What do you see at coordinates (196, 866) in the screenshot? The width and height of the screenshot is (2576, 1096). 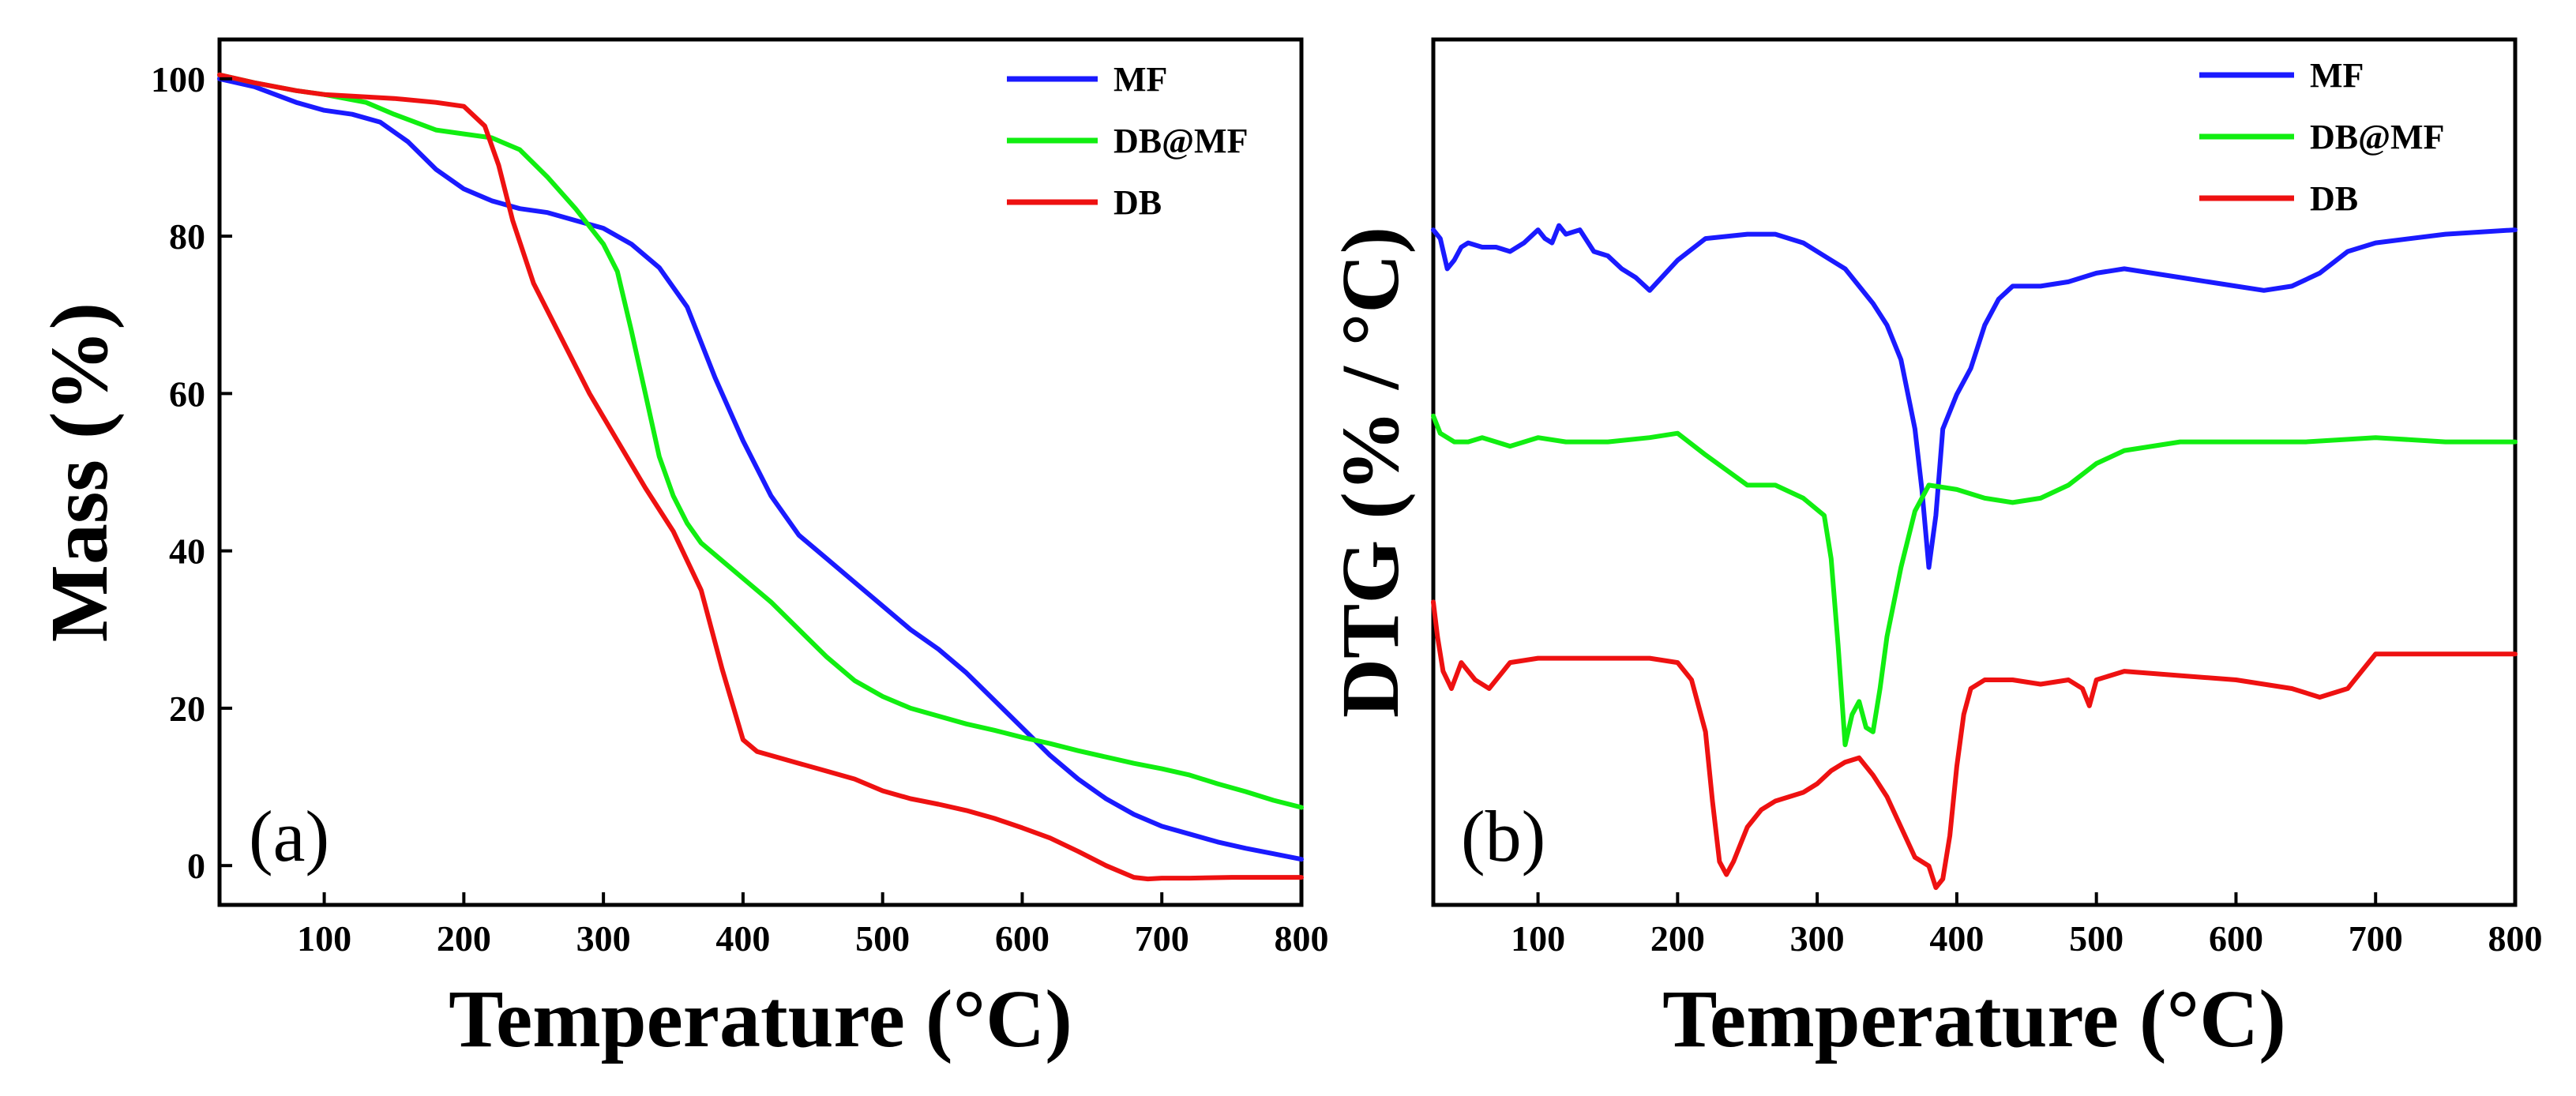 I see `panel-a-y-tick-label: 0` at bounding box center [196, 866].